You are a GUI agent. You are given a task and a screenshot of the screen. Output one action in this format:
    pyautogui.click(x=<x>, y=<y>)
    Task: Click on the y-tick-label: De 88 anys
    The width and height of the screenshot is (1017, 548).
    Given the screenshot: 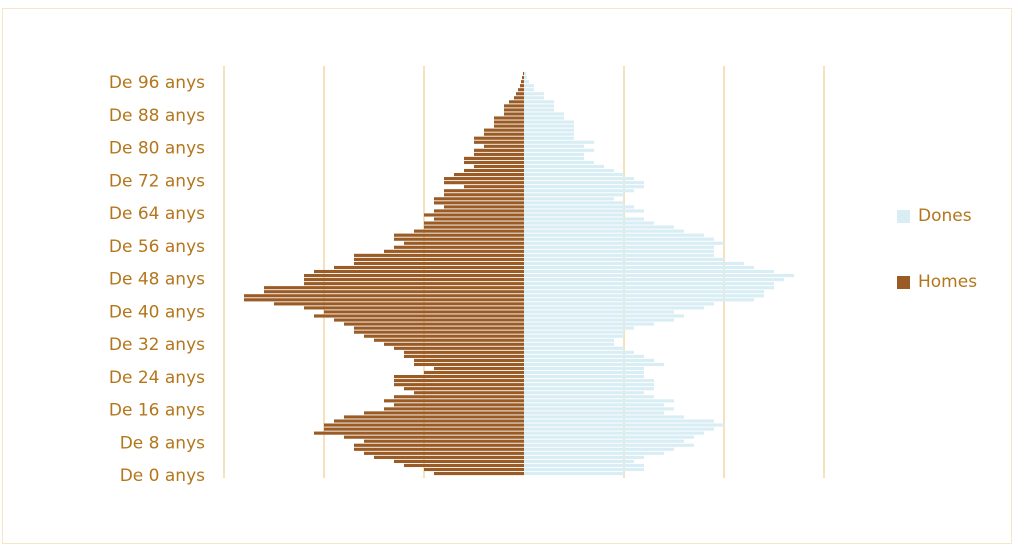 What is the action you would take?
    pyautogui.click(x=157, y=116)
    